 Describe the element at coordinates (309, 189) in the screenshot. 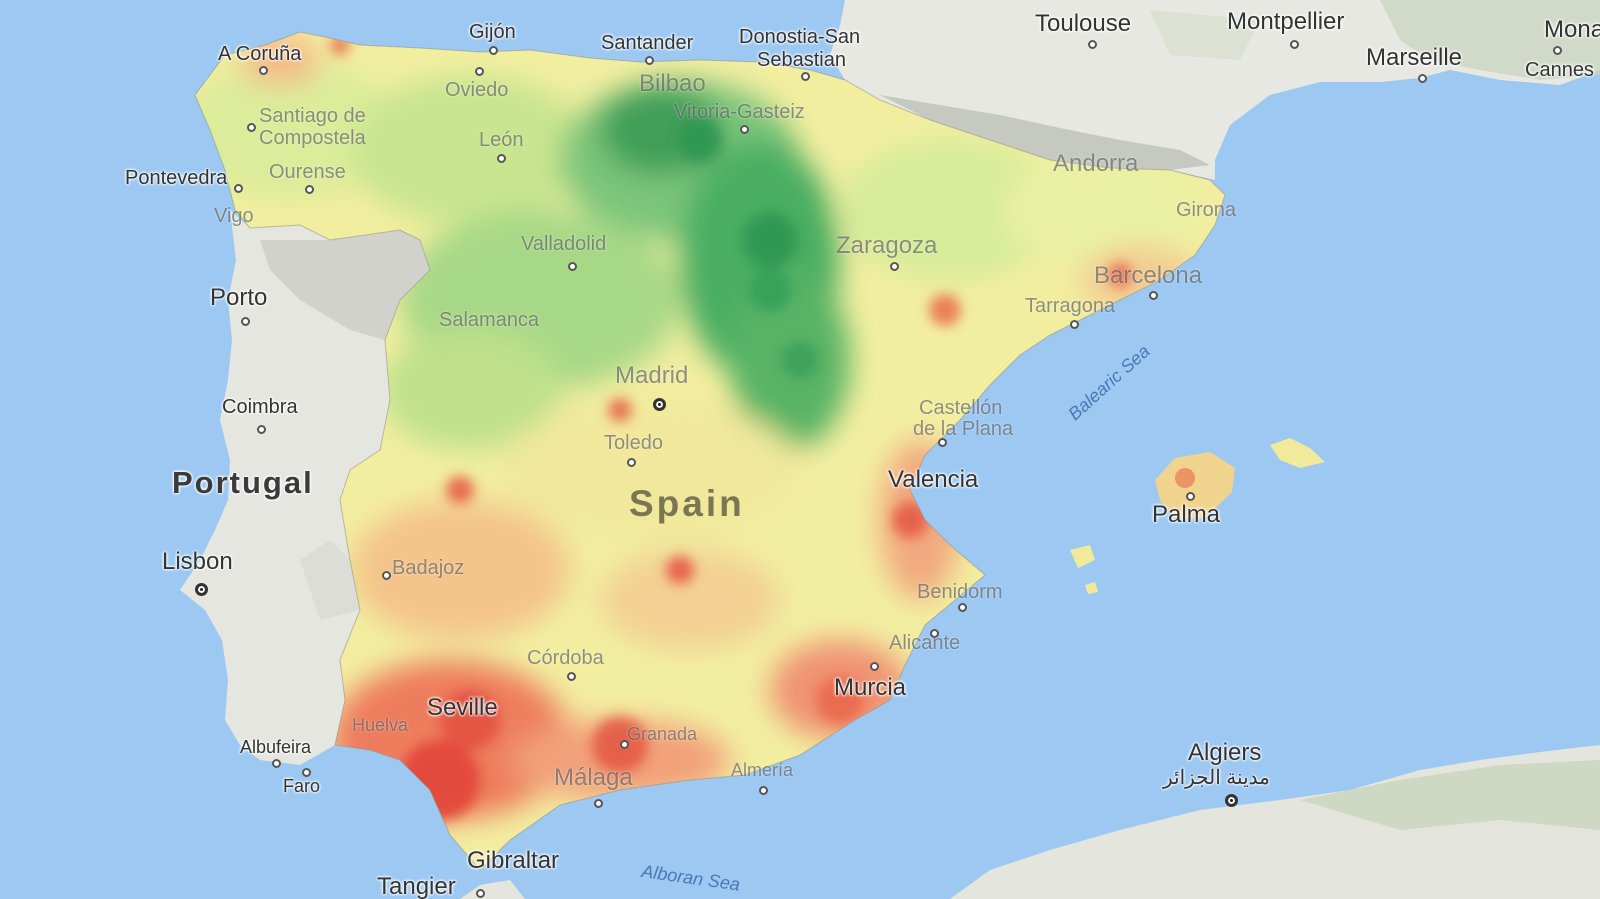

I see `city-dot-ourense` at that location.